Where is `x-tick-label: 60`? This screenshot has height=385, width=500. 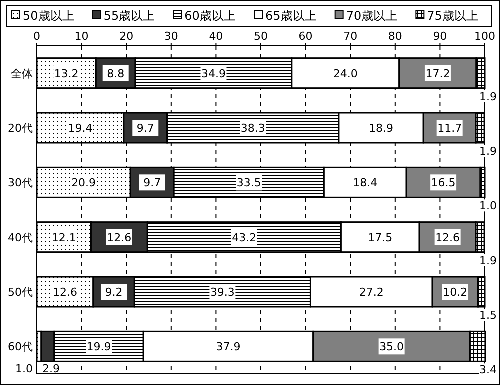 x-tick-label: 60 is located at coordinates (305, 36).